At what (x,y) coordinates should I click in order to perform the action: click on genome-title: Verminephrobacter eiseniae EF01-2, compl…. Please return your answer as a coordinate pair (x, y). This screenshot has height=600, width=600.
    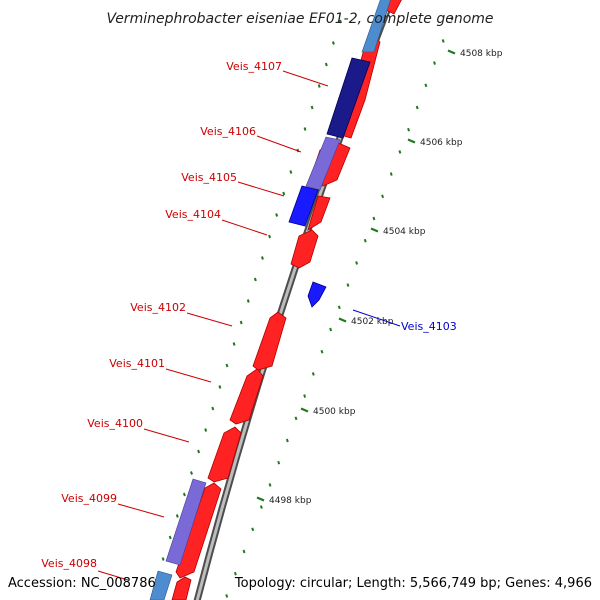
    Looking at the image, I should click on (299, 19).